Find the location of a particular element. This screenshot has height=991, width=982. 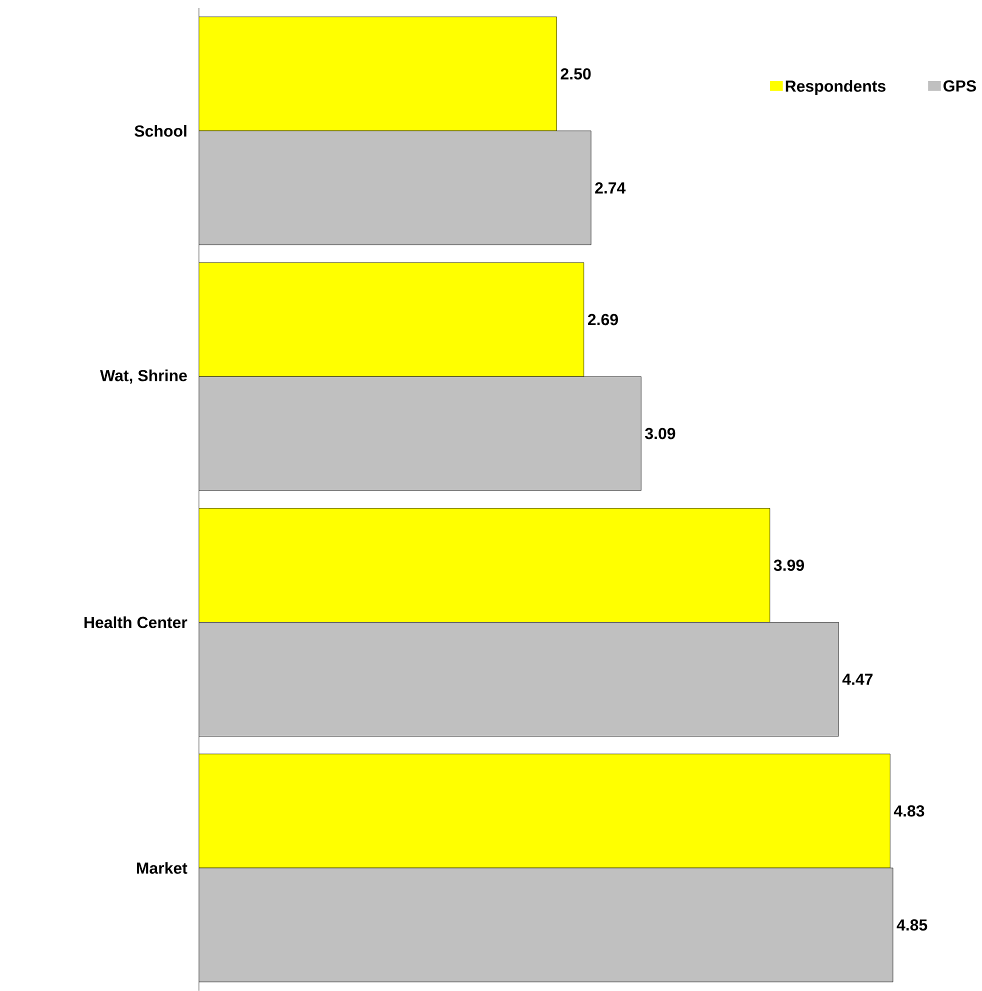

data-label: 3.09 is located at coordinates (660, 434).